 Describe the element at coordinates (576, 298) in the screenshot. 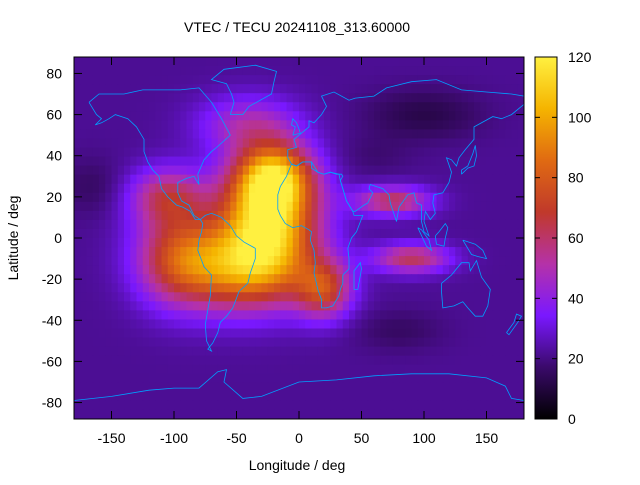

I see `colorbar-tick-label: 40` at that location.